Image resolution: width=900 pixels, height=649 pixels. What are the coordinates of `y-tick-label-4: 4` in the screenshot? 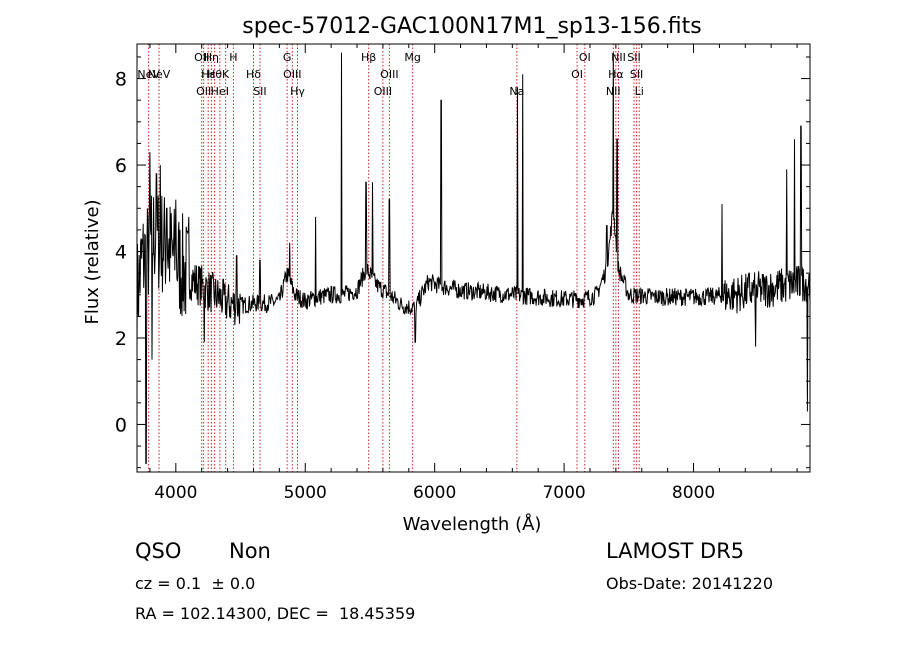 It's located at (121, 253).